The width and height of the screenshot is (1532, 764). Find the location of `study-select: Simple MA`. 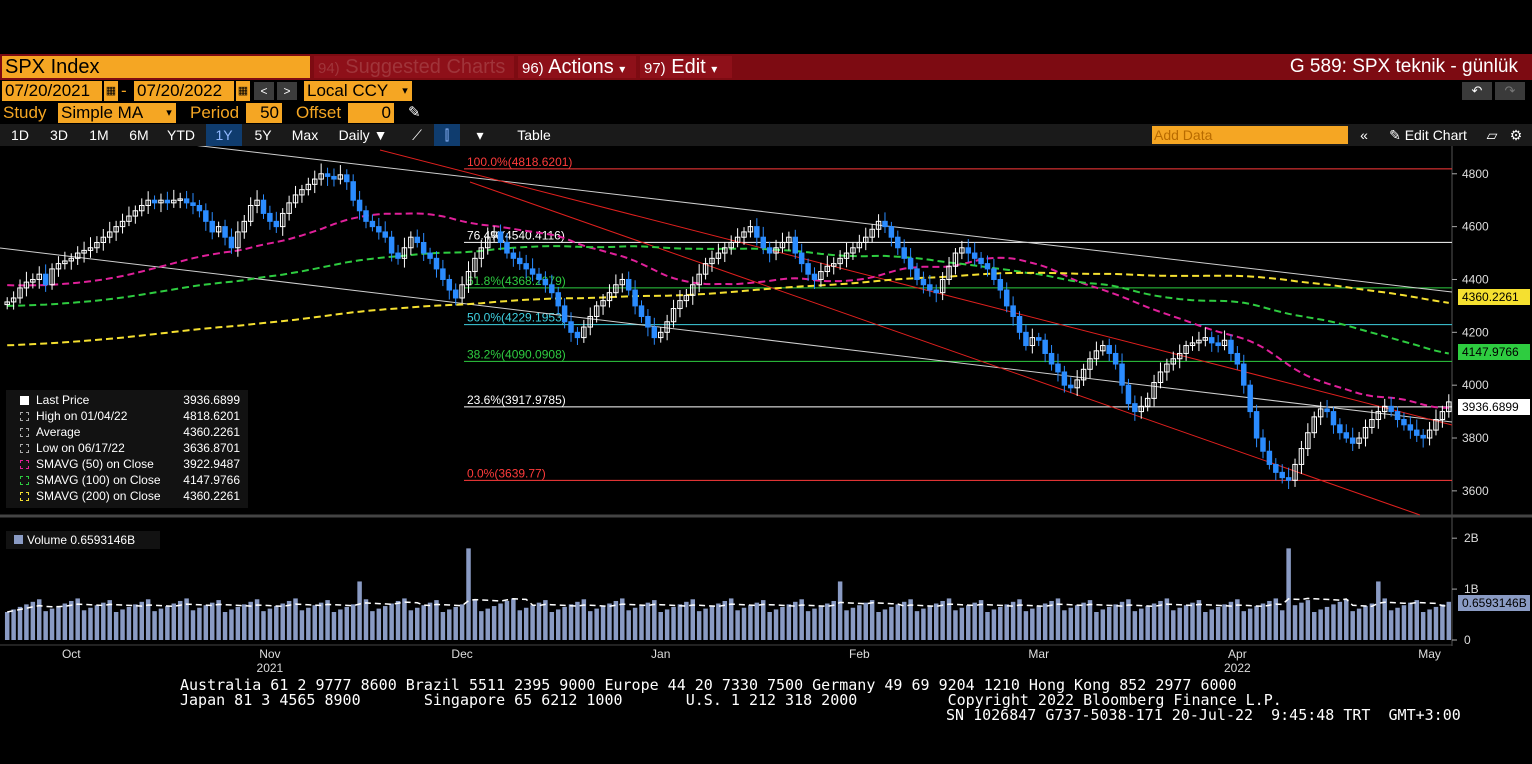

study-select: Simple MA is located at coordinates (110, 113).